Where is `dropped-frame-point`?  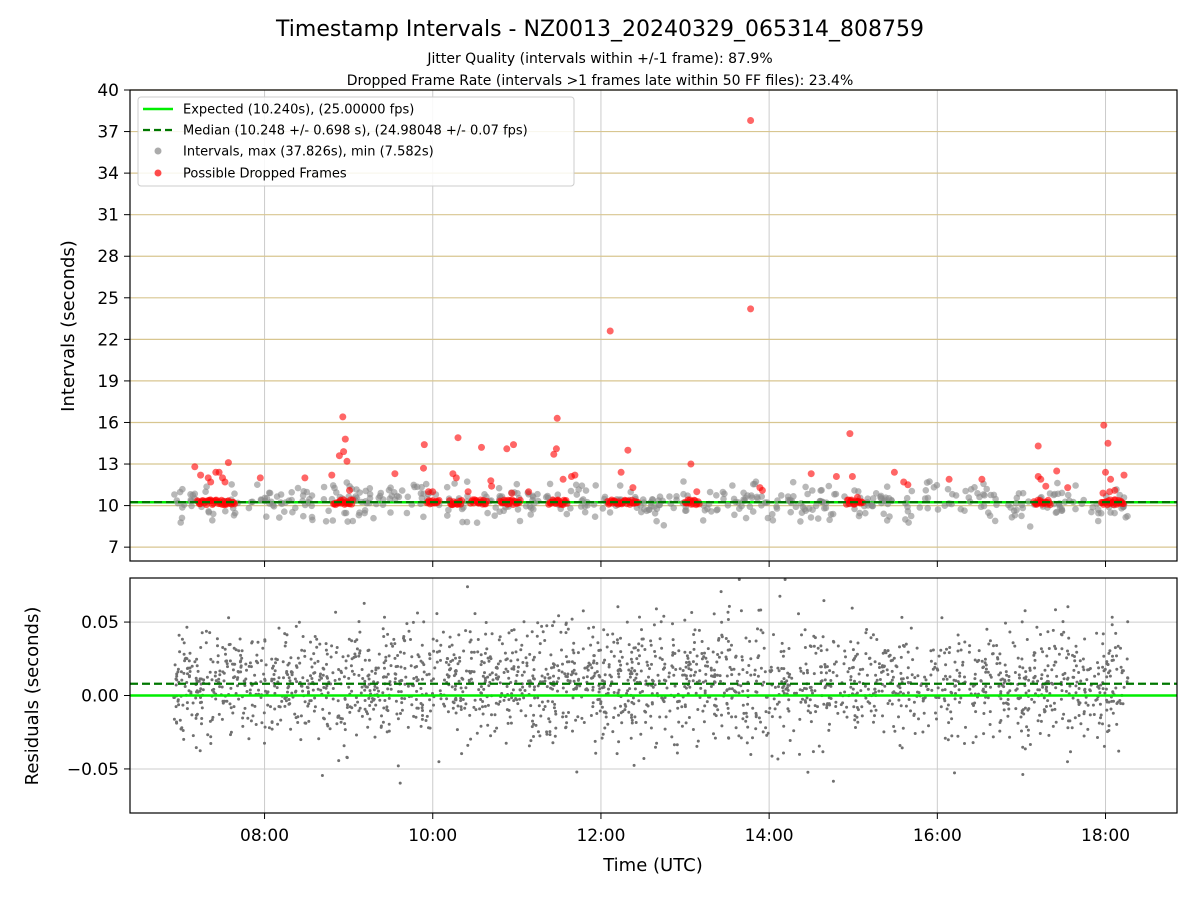 dropped-frame-point is located at coordinates (345, 439).